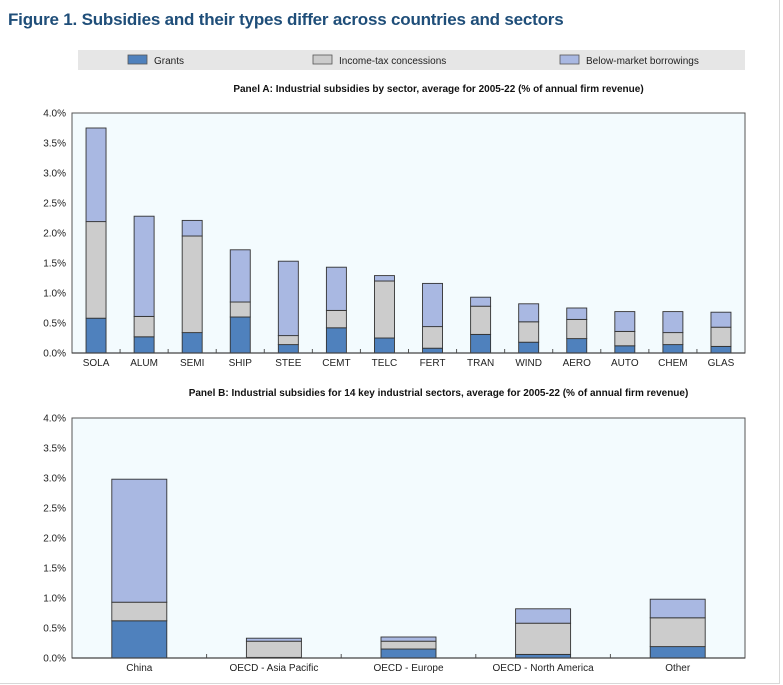 The width and height of the screenshot is (783, 685). Describe the element at coordinates (529, 347) in the screenshot. I see `bar-grants-wind` at that location.